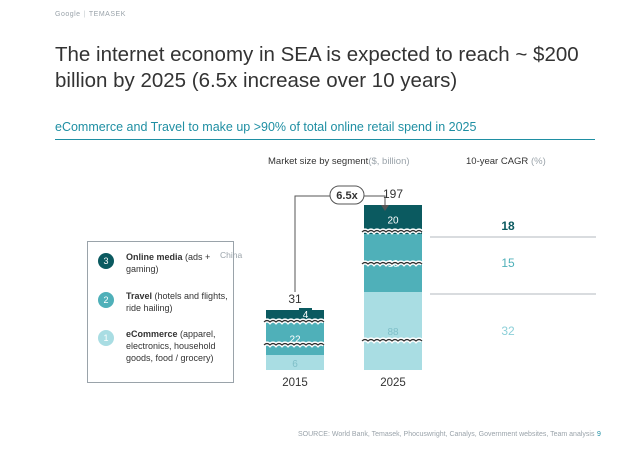 The height and width of the screenshot is (450, 638). Describe the element at coordinates (295, 299) in the screenshot. I see `total-label-2015: 31` at that location.